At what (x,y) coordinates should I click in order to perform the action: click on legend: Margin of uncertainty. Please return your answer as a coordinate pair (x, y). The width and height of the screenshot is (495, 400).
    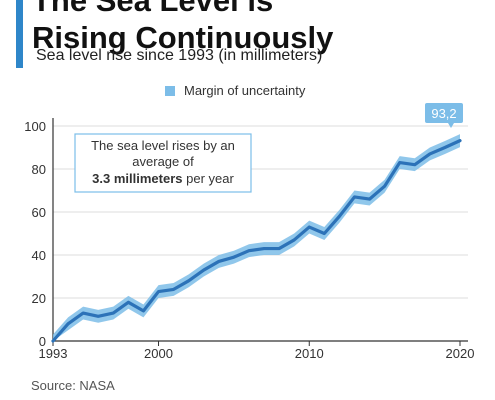
    Looking at the image, I should click on (235, 90).